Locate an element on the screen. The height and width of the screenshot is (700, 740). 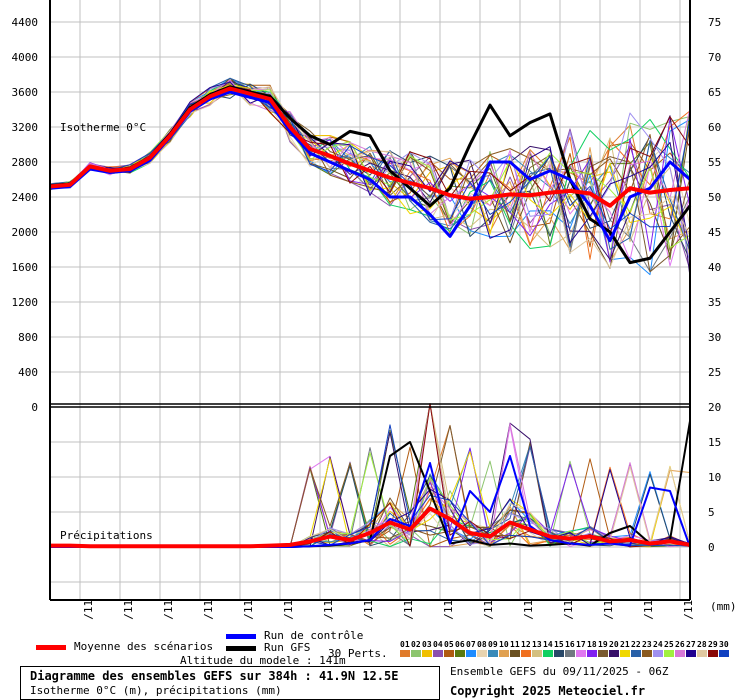
x-tick-label: 24/11 is located at coordinates (648, 610).